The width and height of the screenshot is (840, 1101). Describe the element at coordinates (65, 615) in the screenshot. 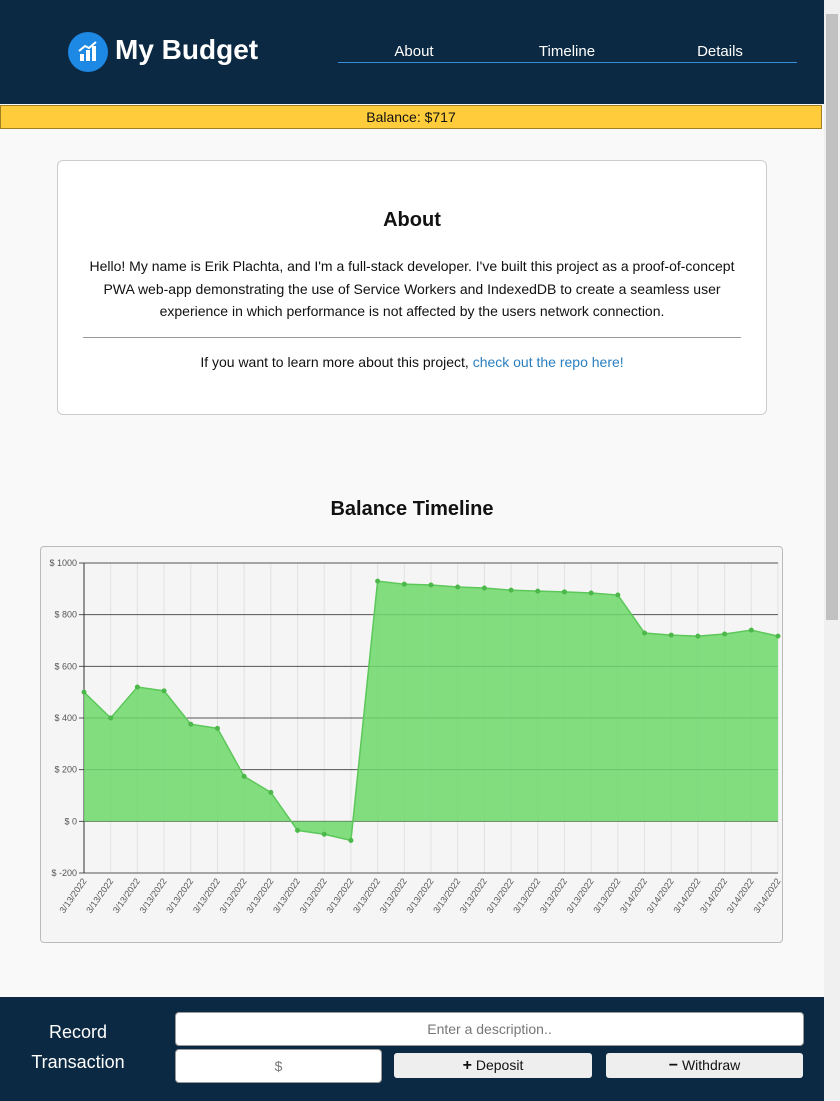

I see `y-tick-label: $ 800` at that location.